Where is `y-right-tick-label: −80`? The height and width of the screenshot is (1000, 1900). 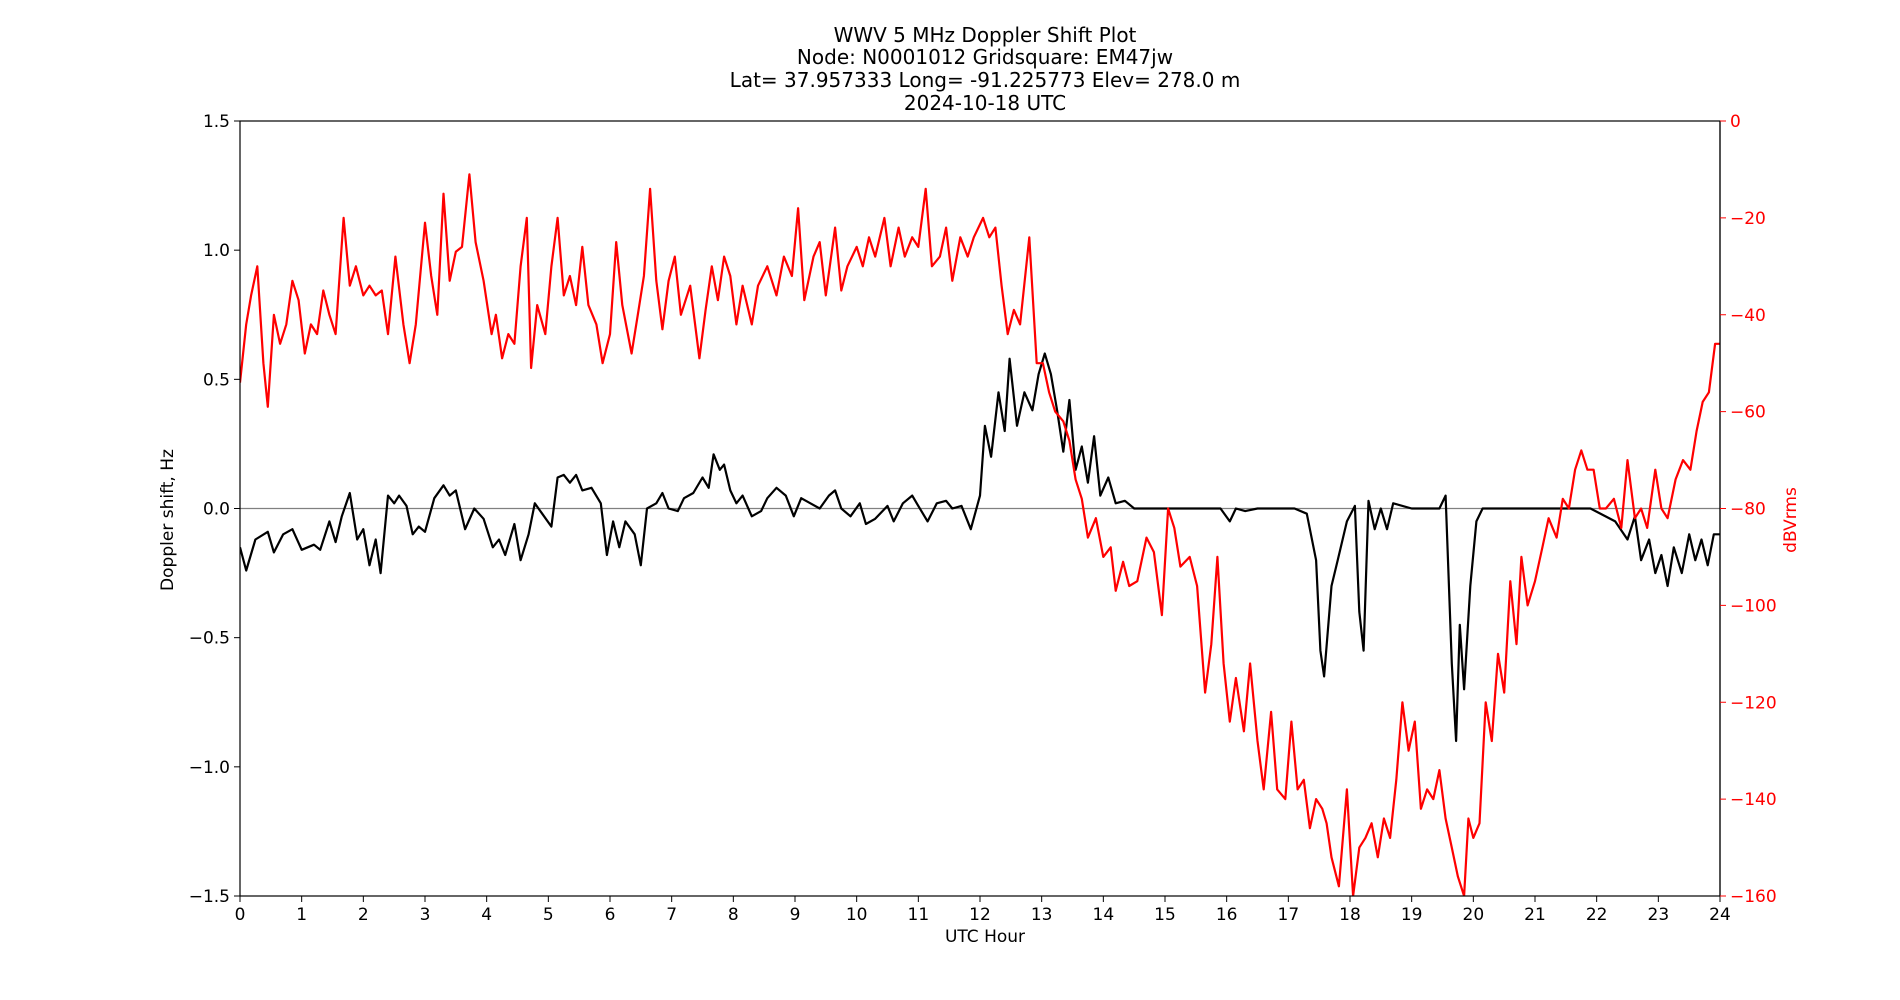 y-right-tick-label: −80 is located at coordinates (1748, 510).